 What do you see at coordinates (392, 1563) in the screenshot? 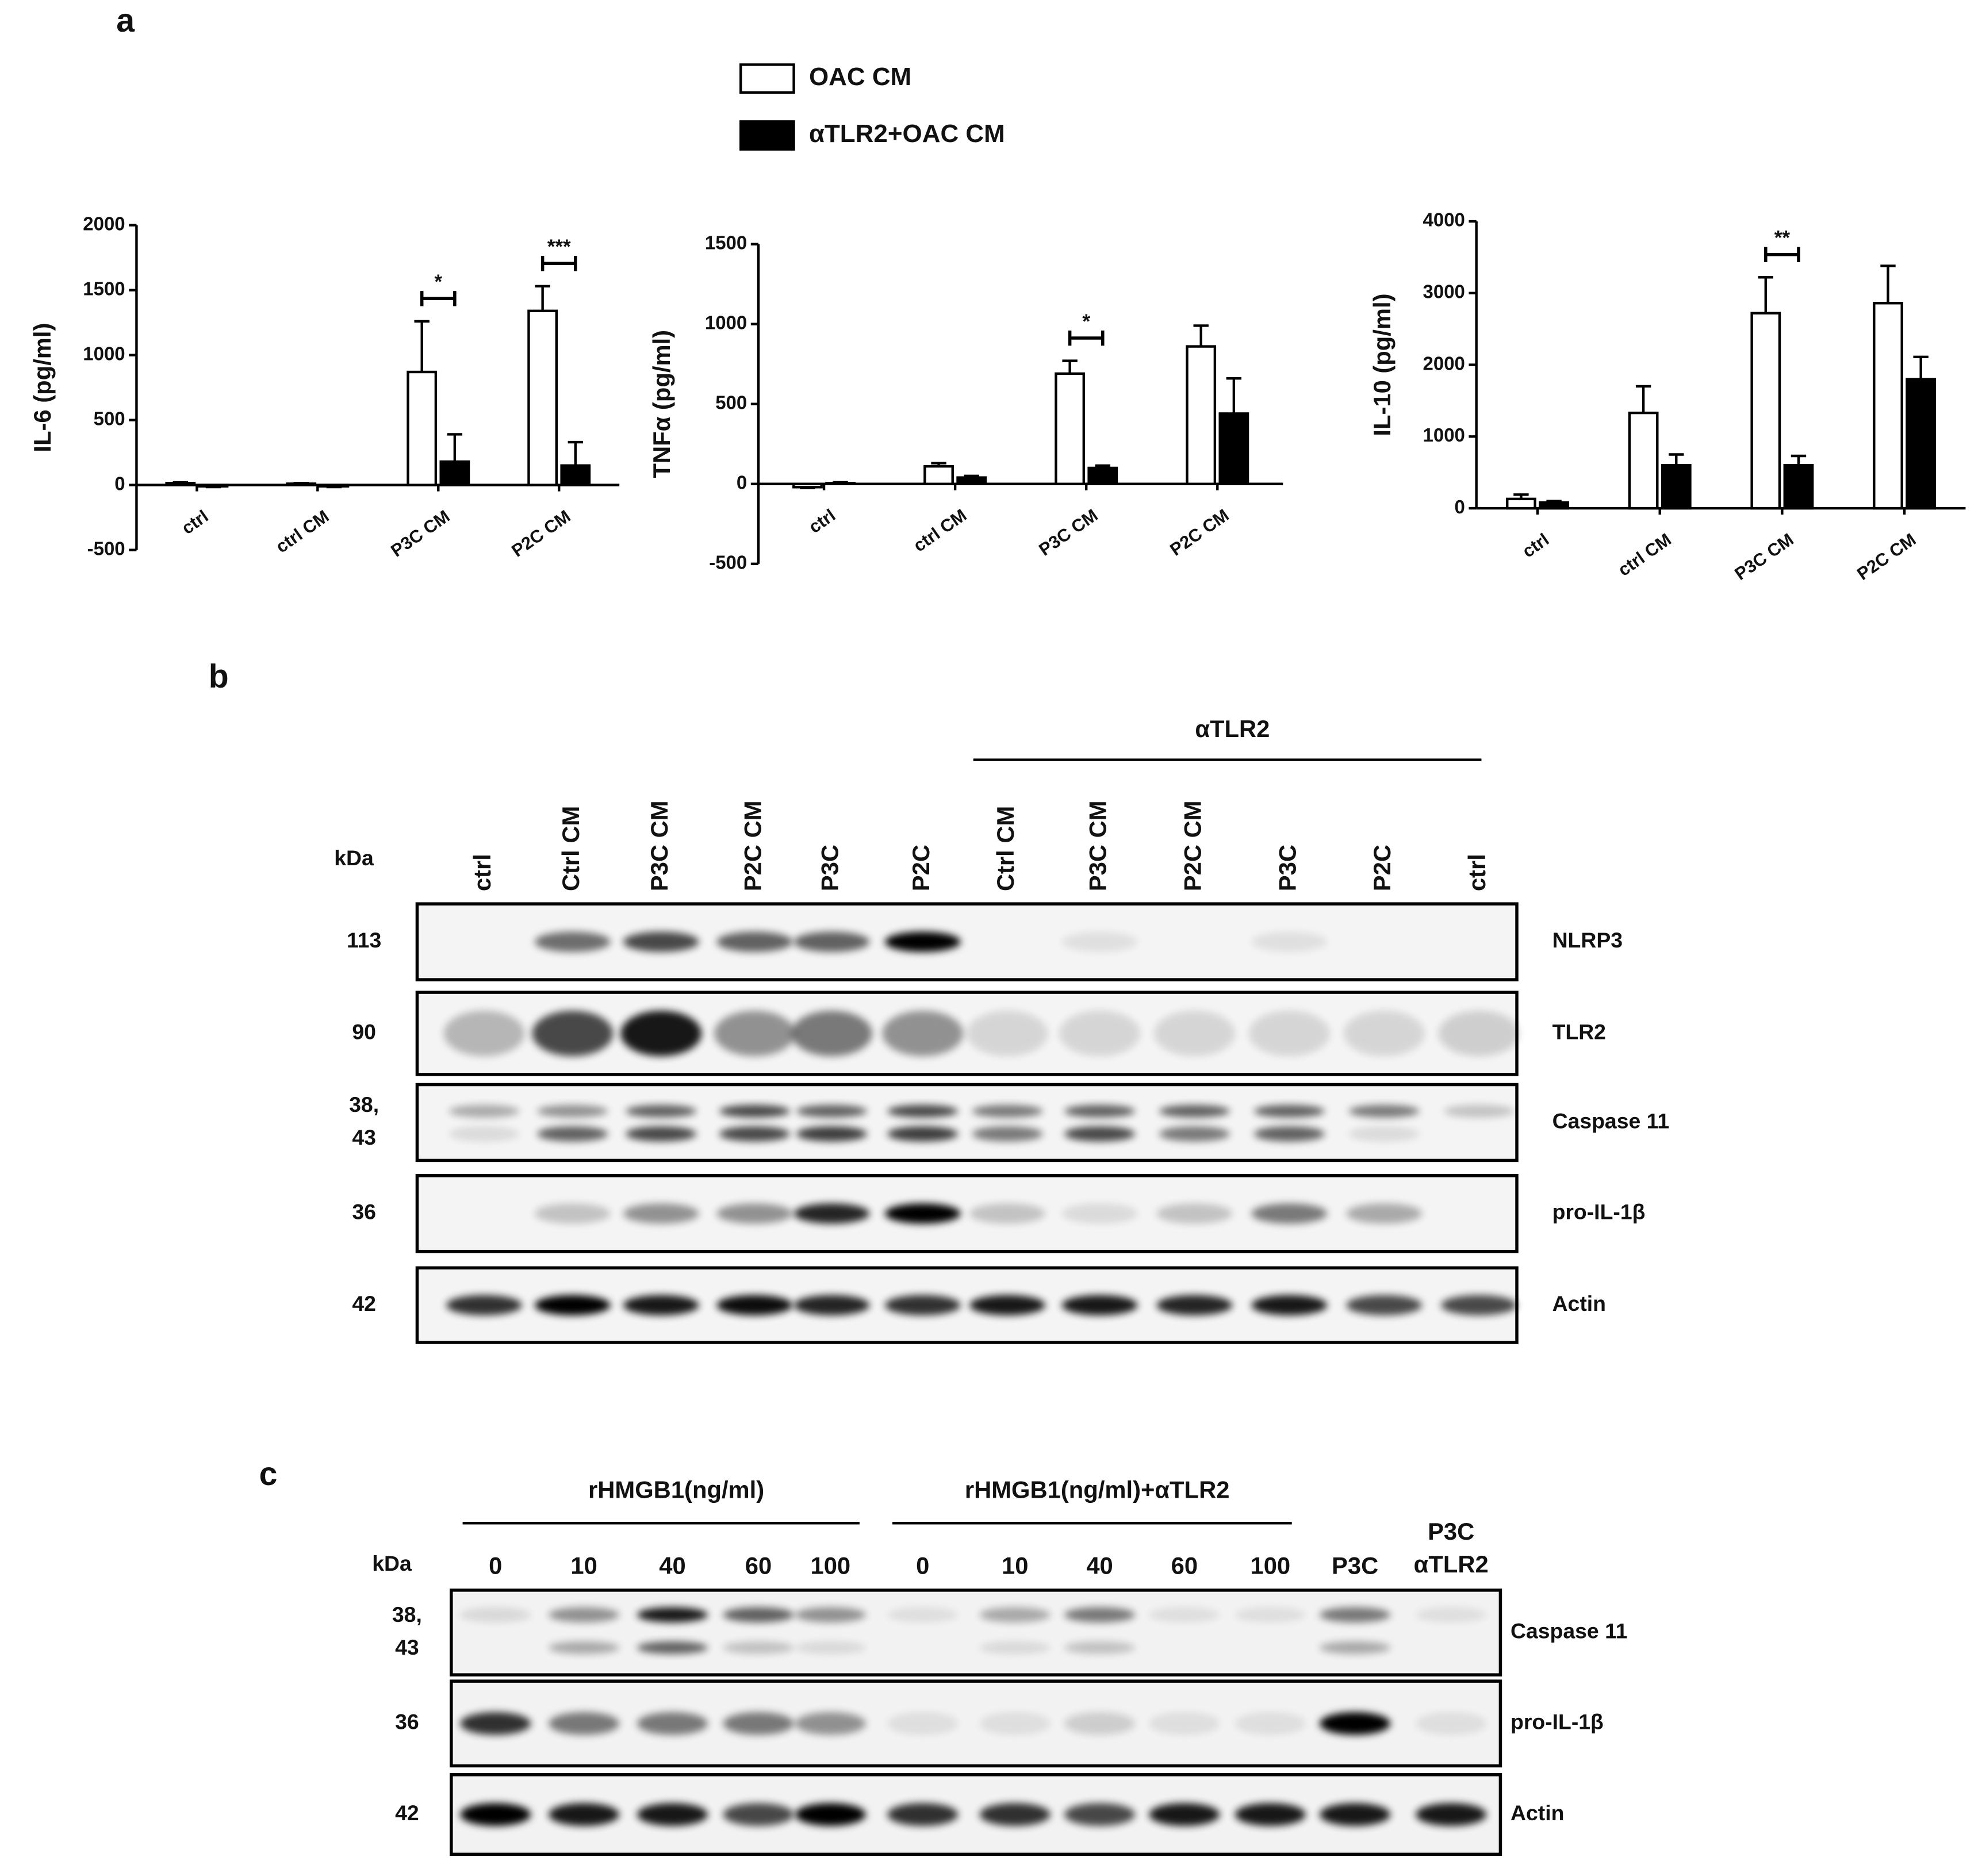
I see `kda-header: kDa` at bounding box center [392, 1563].